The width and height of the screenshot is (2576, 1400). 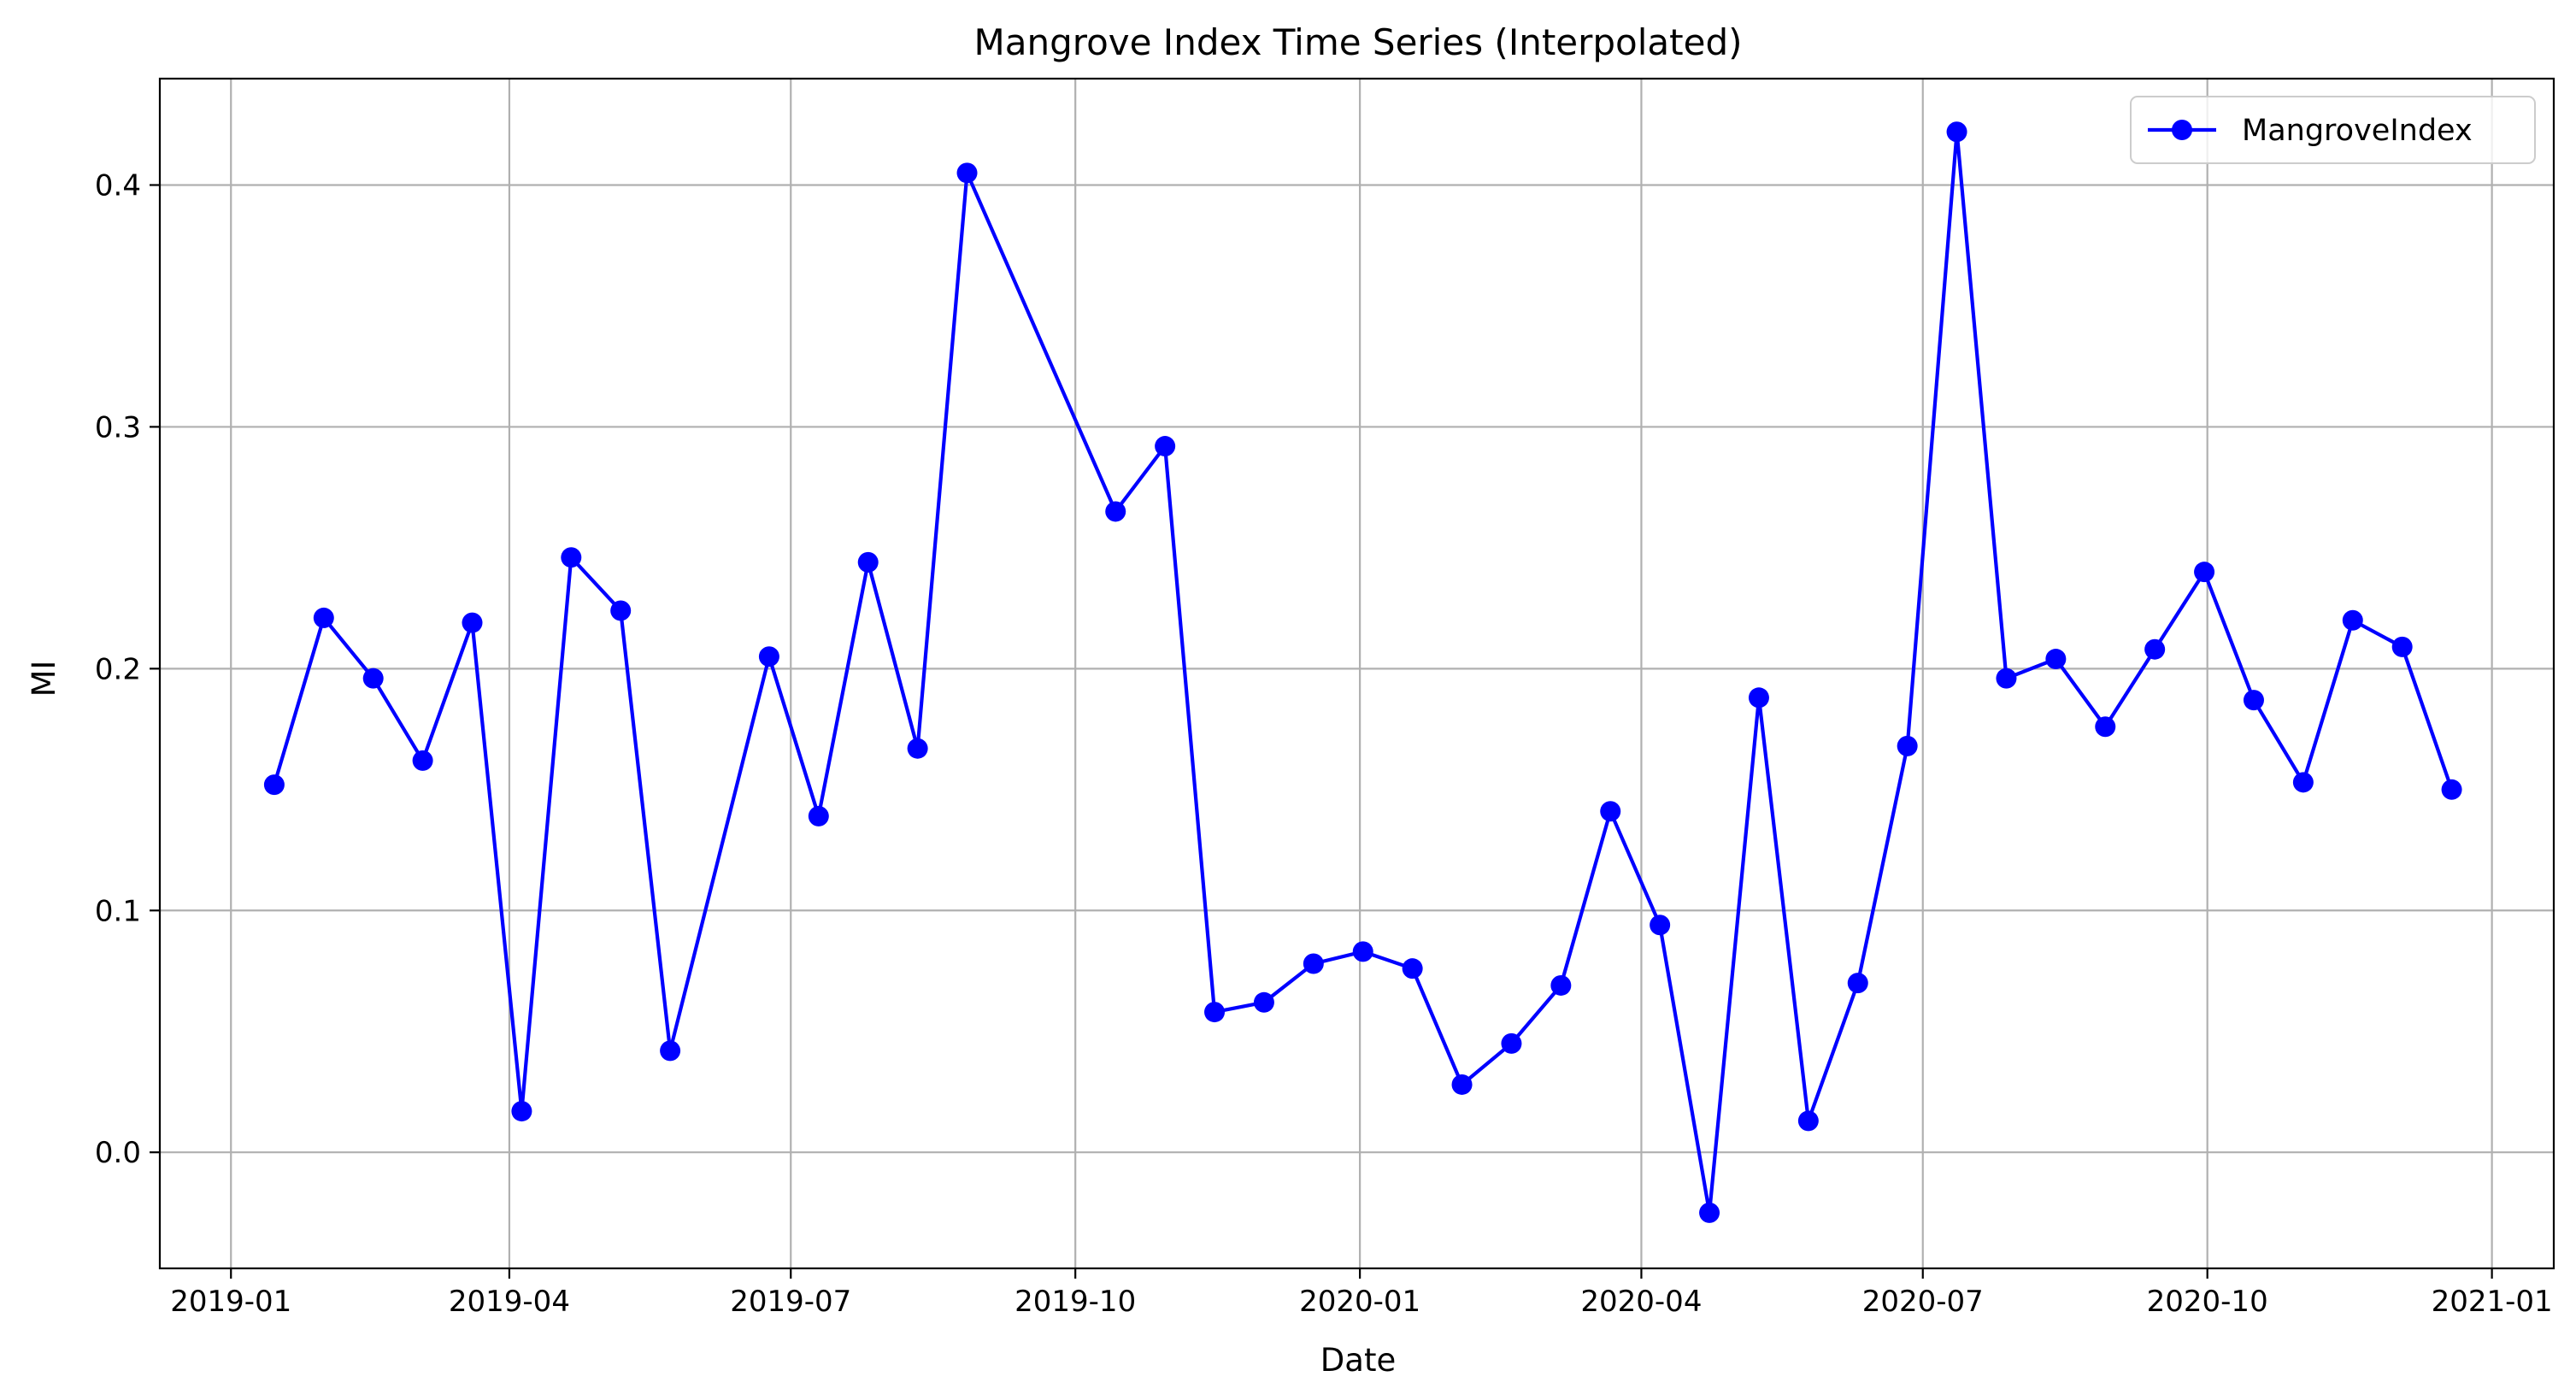 I want to click on y-tick-label-2: 0.2, so click(x=118, y=669).